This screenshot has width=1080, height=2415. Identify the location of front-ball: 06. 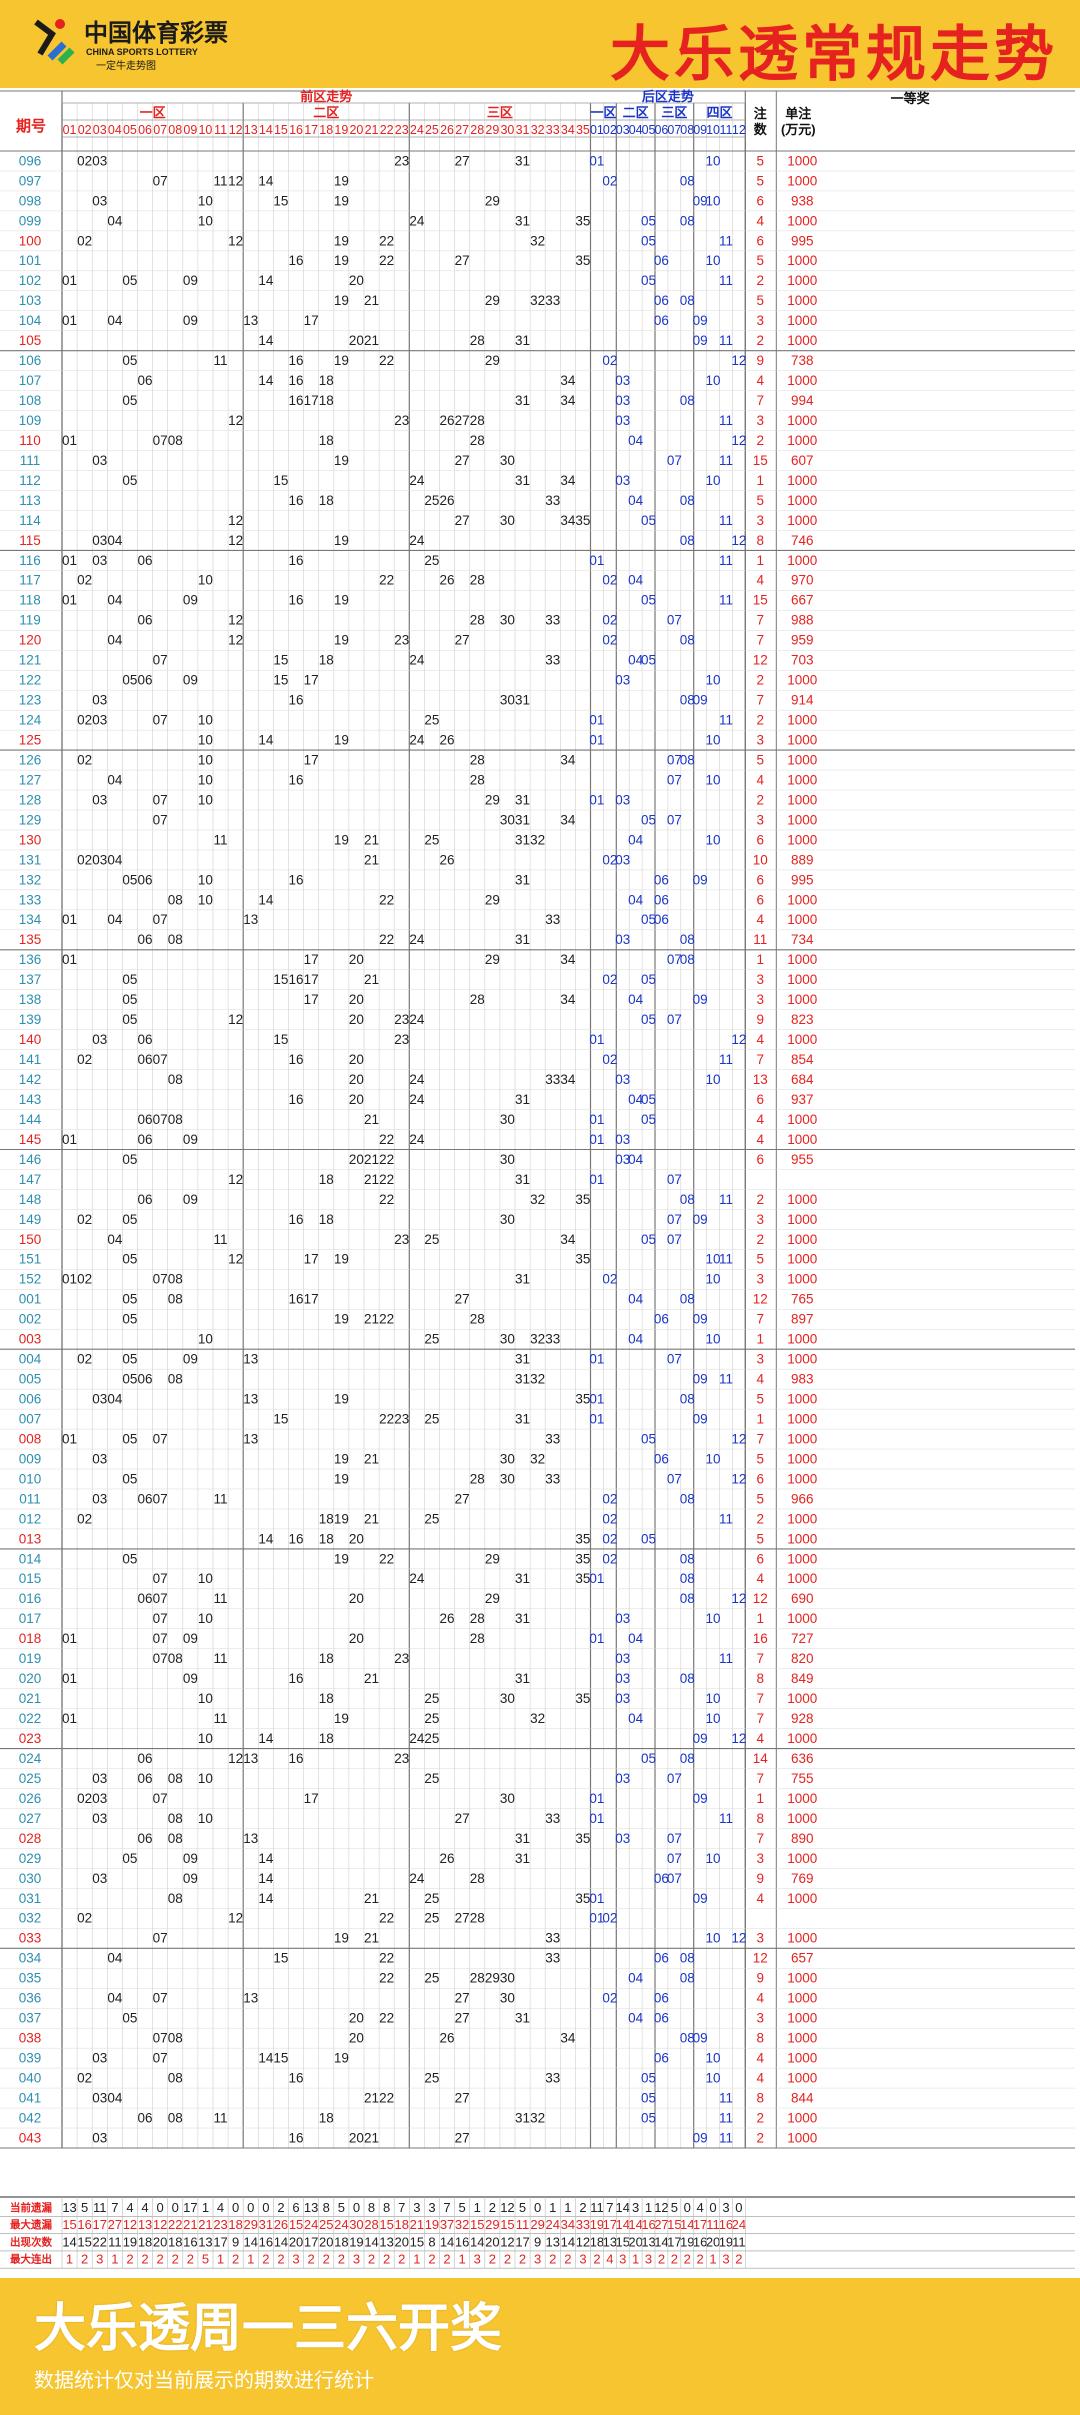
(145, 879).